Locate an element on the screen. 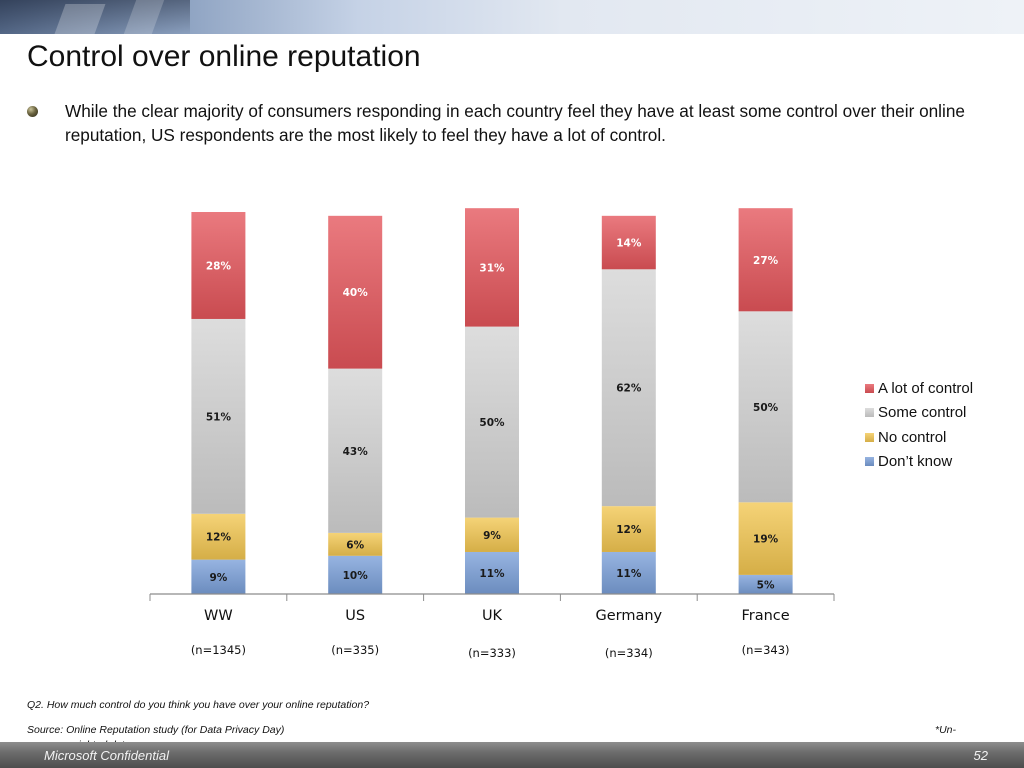  legend-item: Some control is located at coordinates (919, 413).